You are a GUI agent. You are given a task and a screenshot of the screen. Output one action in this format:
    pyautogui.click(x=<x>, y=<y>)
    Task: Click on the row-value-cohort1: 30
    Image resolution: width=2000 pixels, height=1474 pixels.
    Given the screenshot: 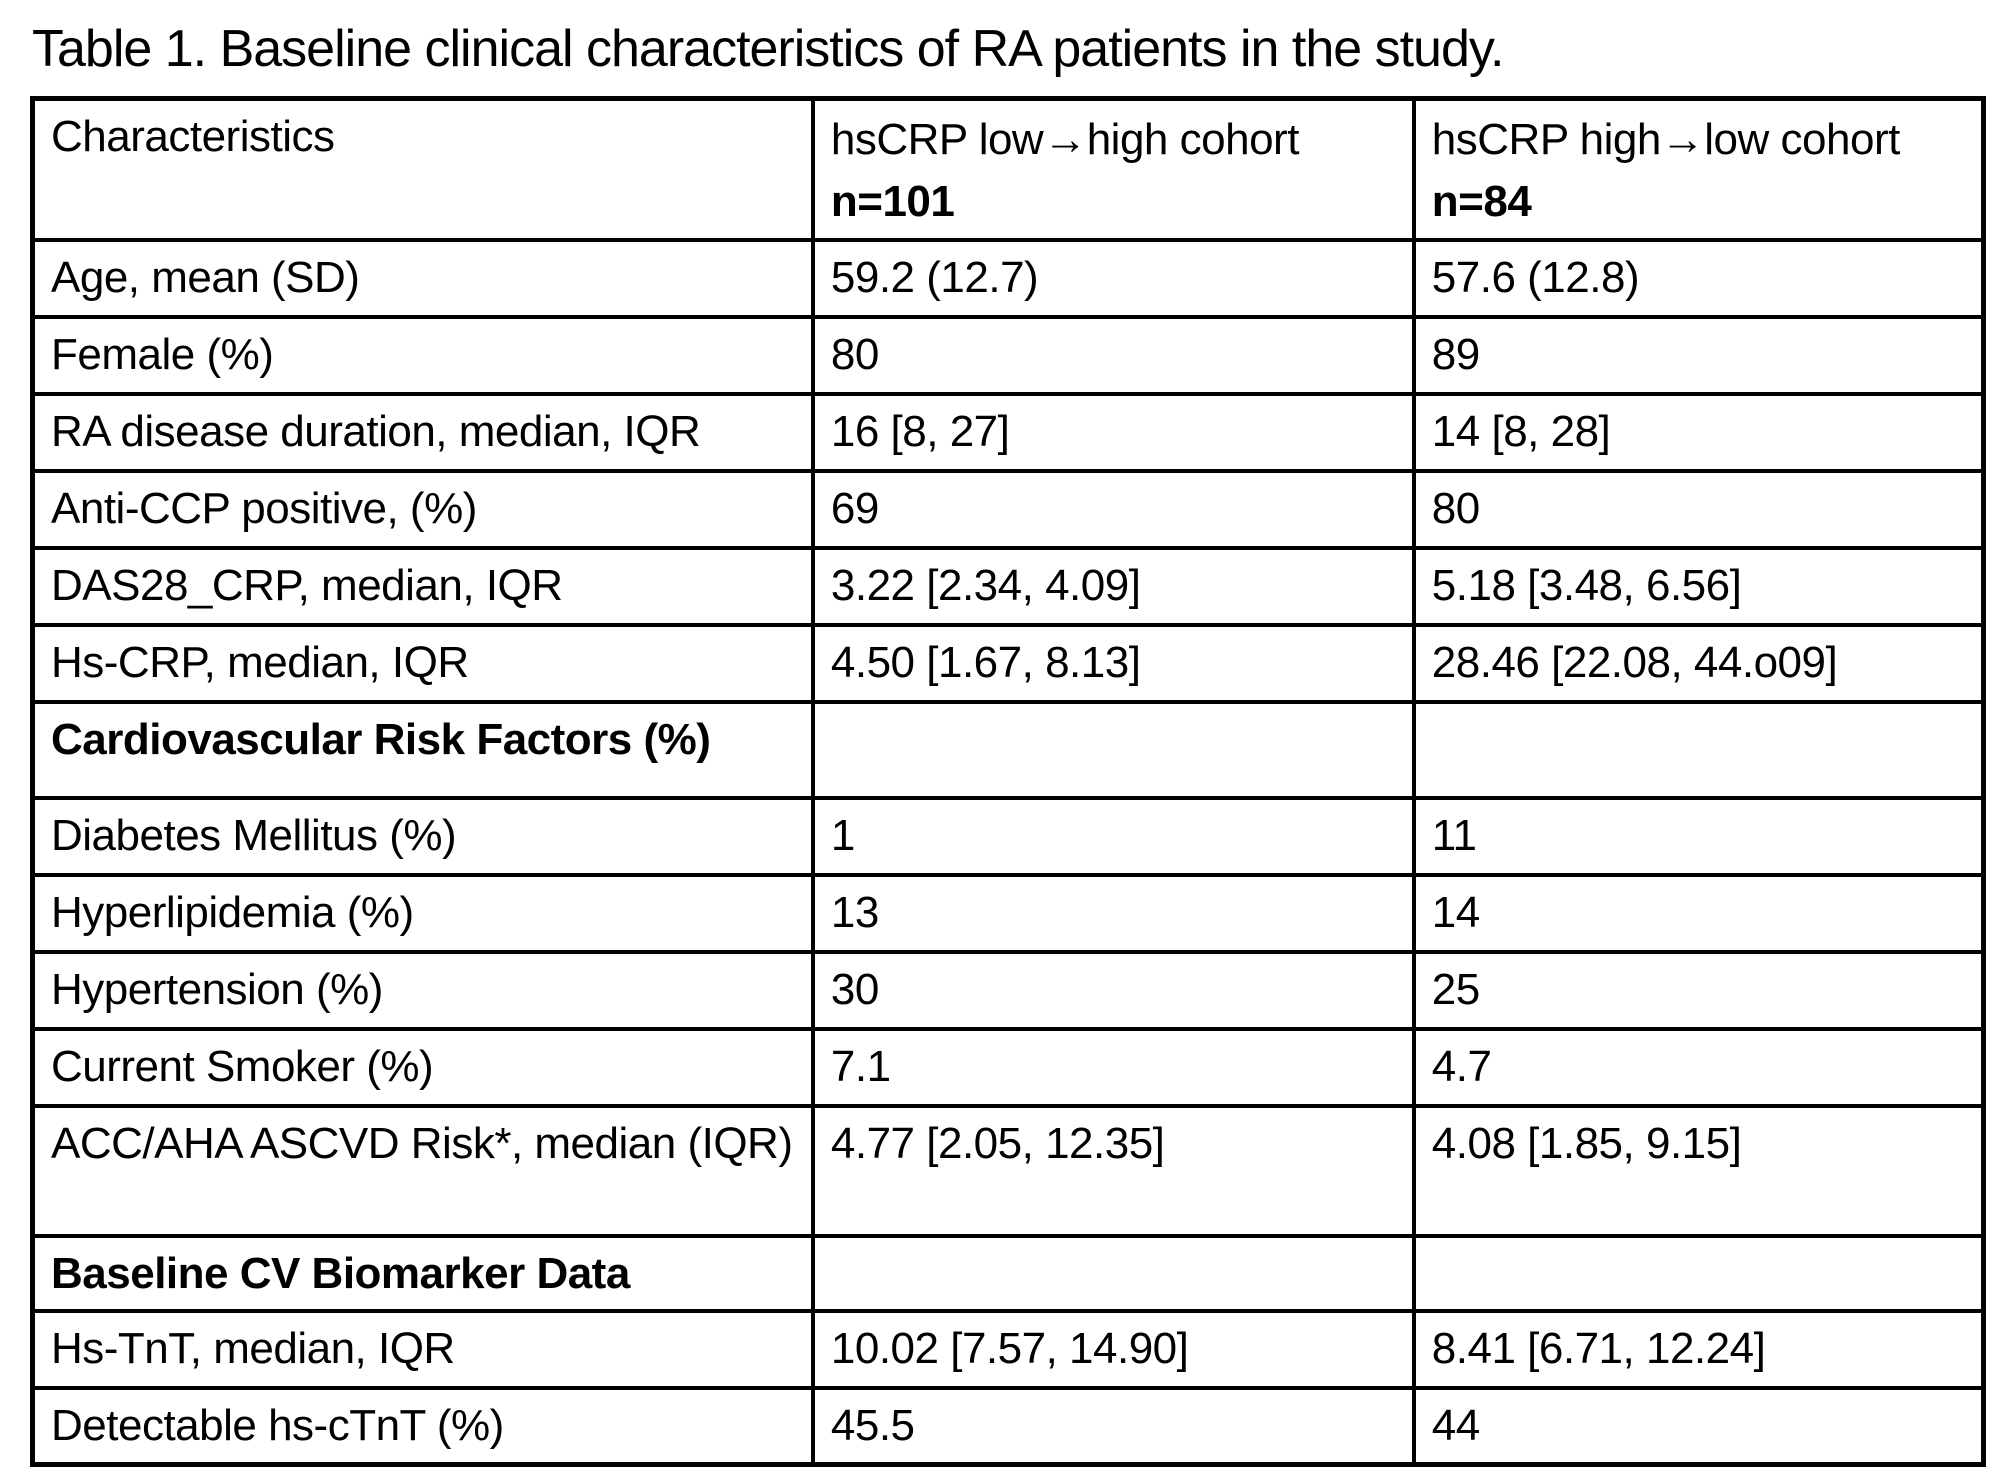 What is the action you would take?
    pyautogui.click(x=1113, y=990)
    